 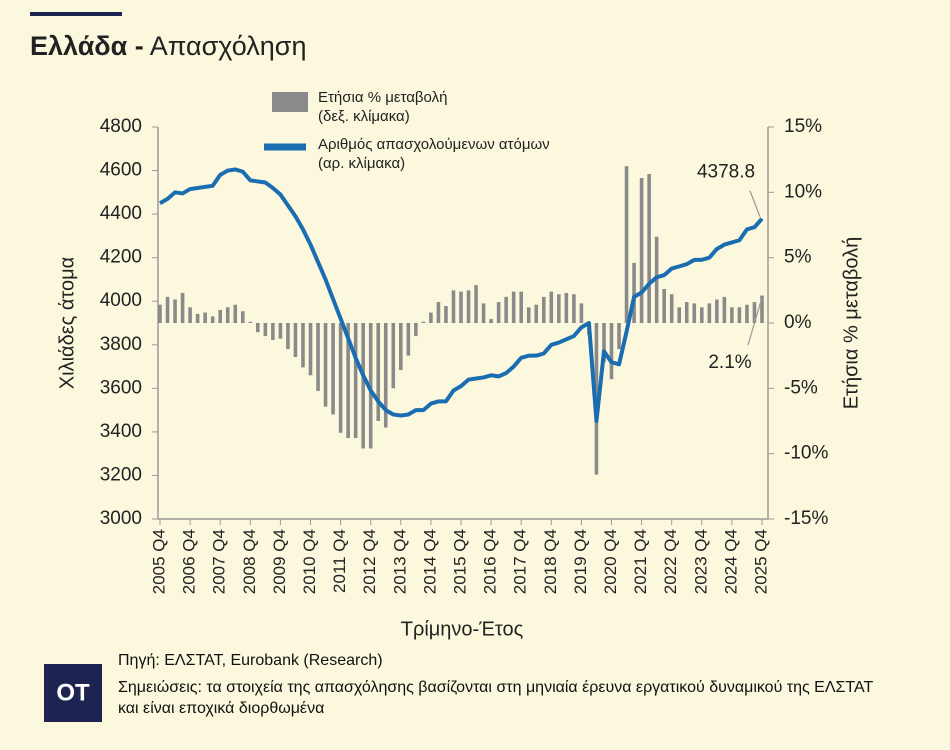 I want to click on y-axis-label: Χιλιάδες άτομα, so click(x=67, y=323).